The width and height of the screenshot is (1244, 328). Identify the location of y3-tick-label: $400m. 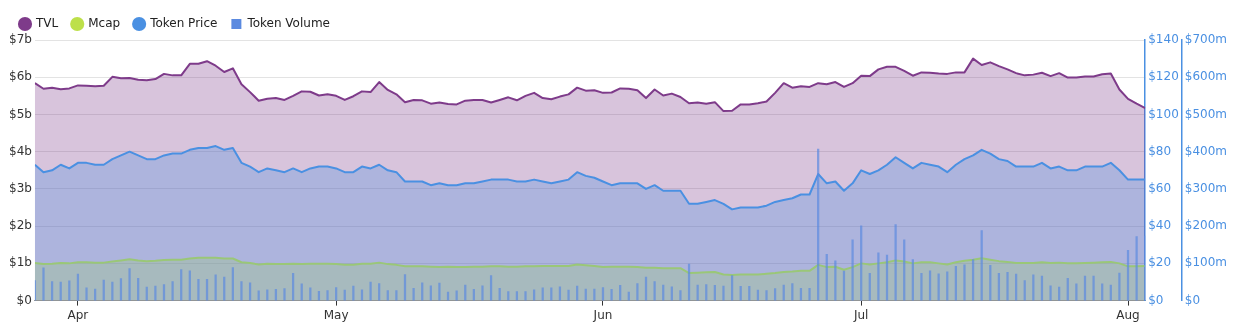
(1206, 150).